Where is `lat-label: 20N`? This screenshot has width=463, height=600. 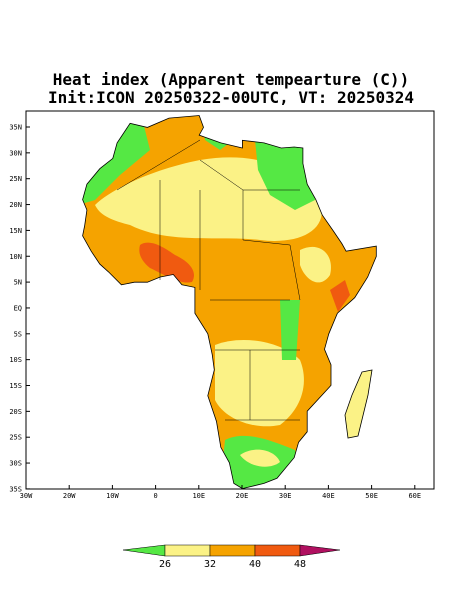
lat-label: 20N is located at coordinates (15, 205).